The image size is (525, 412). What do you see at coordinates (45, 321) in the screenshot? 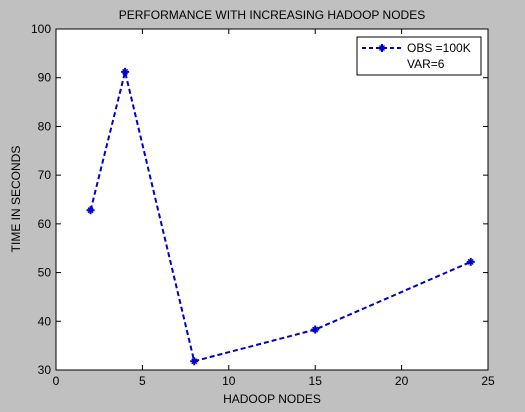
I see `y-tick-label: 40` at bounding box center [45, 321].